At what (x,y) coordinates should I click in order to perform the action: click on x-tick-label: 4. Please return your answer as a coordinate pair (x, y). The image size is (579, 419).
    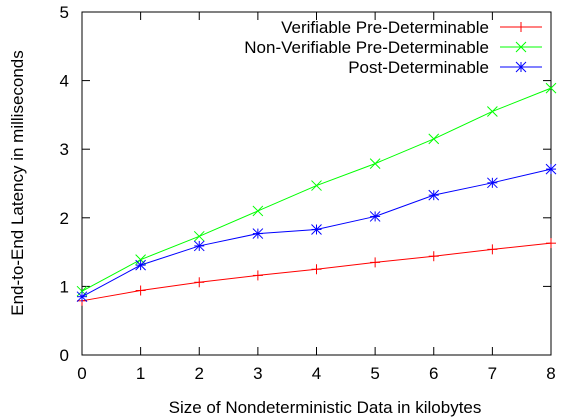
    Looking at the image, I should click on (316, 373).